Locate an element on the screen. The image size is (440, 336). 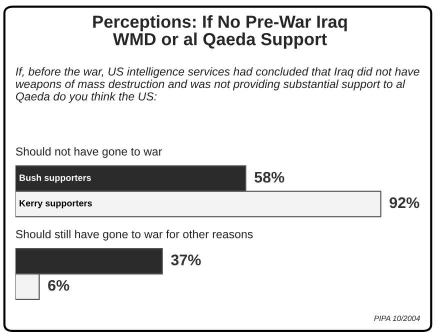
series-label: Kerry supporters is located at coordinates (56, 204).